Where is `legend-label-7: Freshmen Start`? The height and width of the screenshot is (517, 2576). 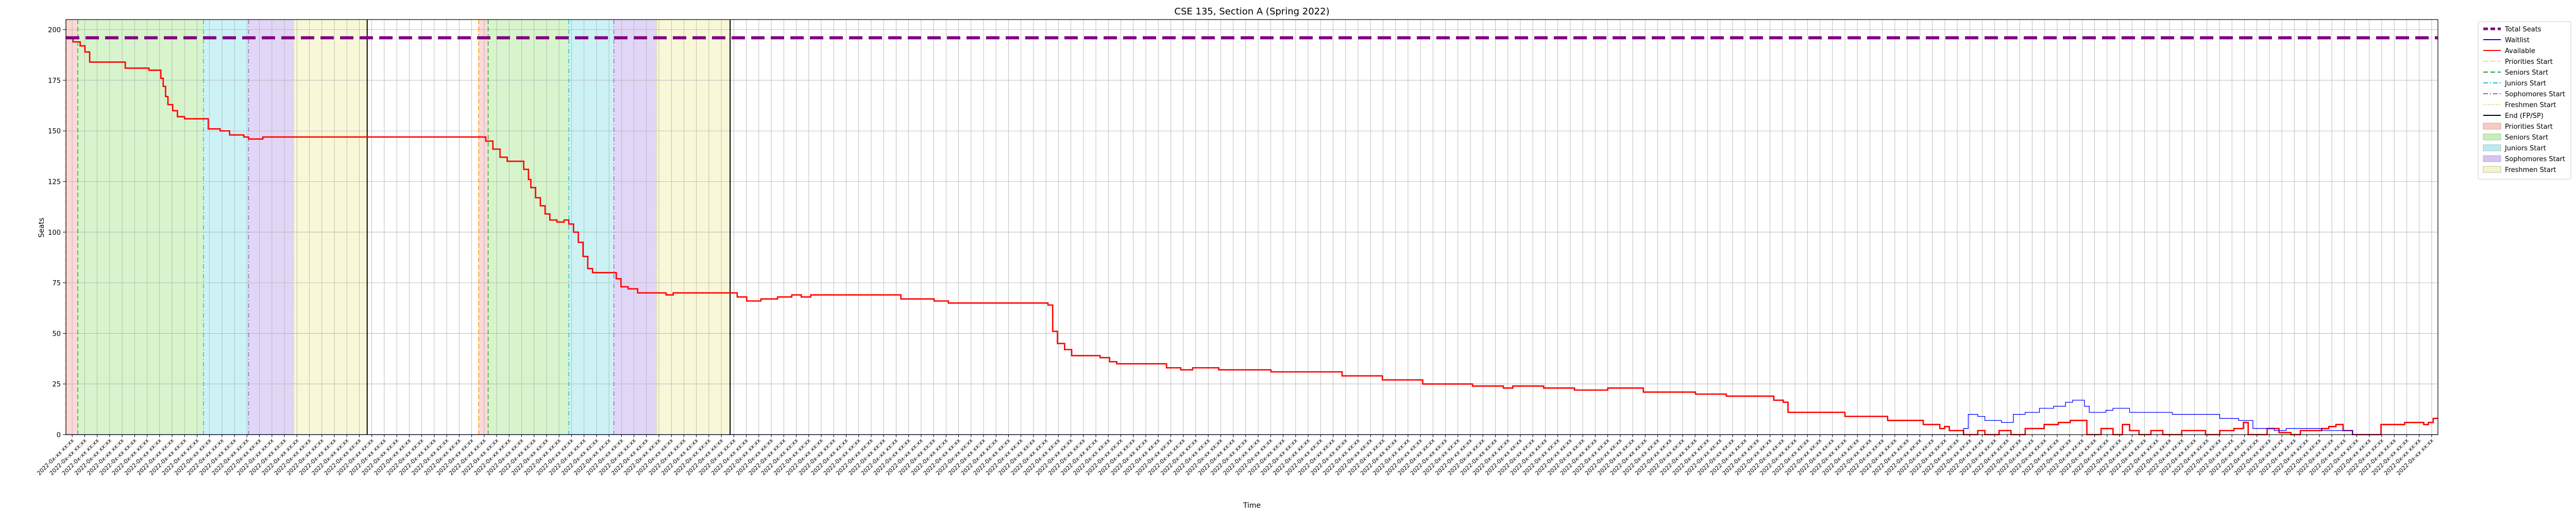 legend-label-7: Freshmen Start is located at coordinates (2530, 105).